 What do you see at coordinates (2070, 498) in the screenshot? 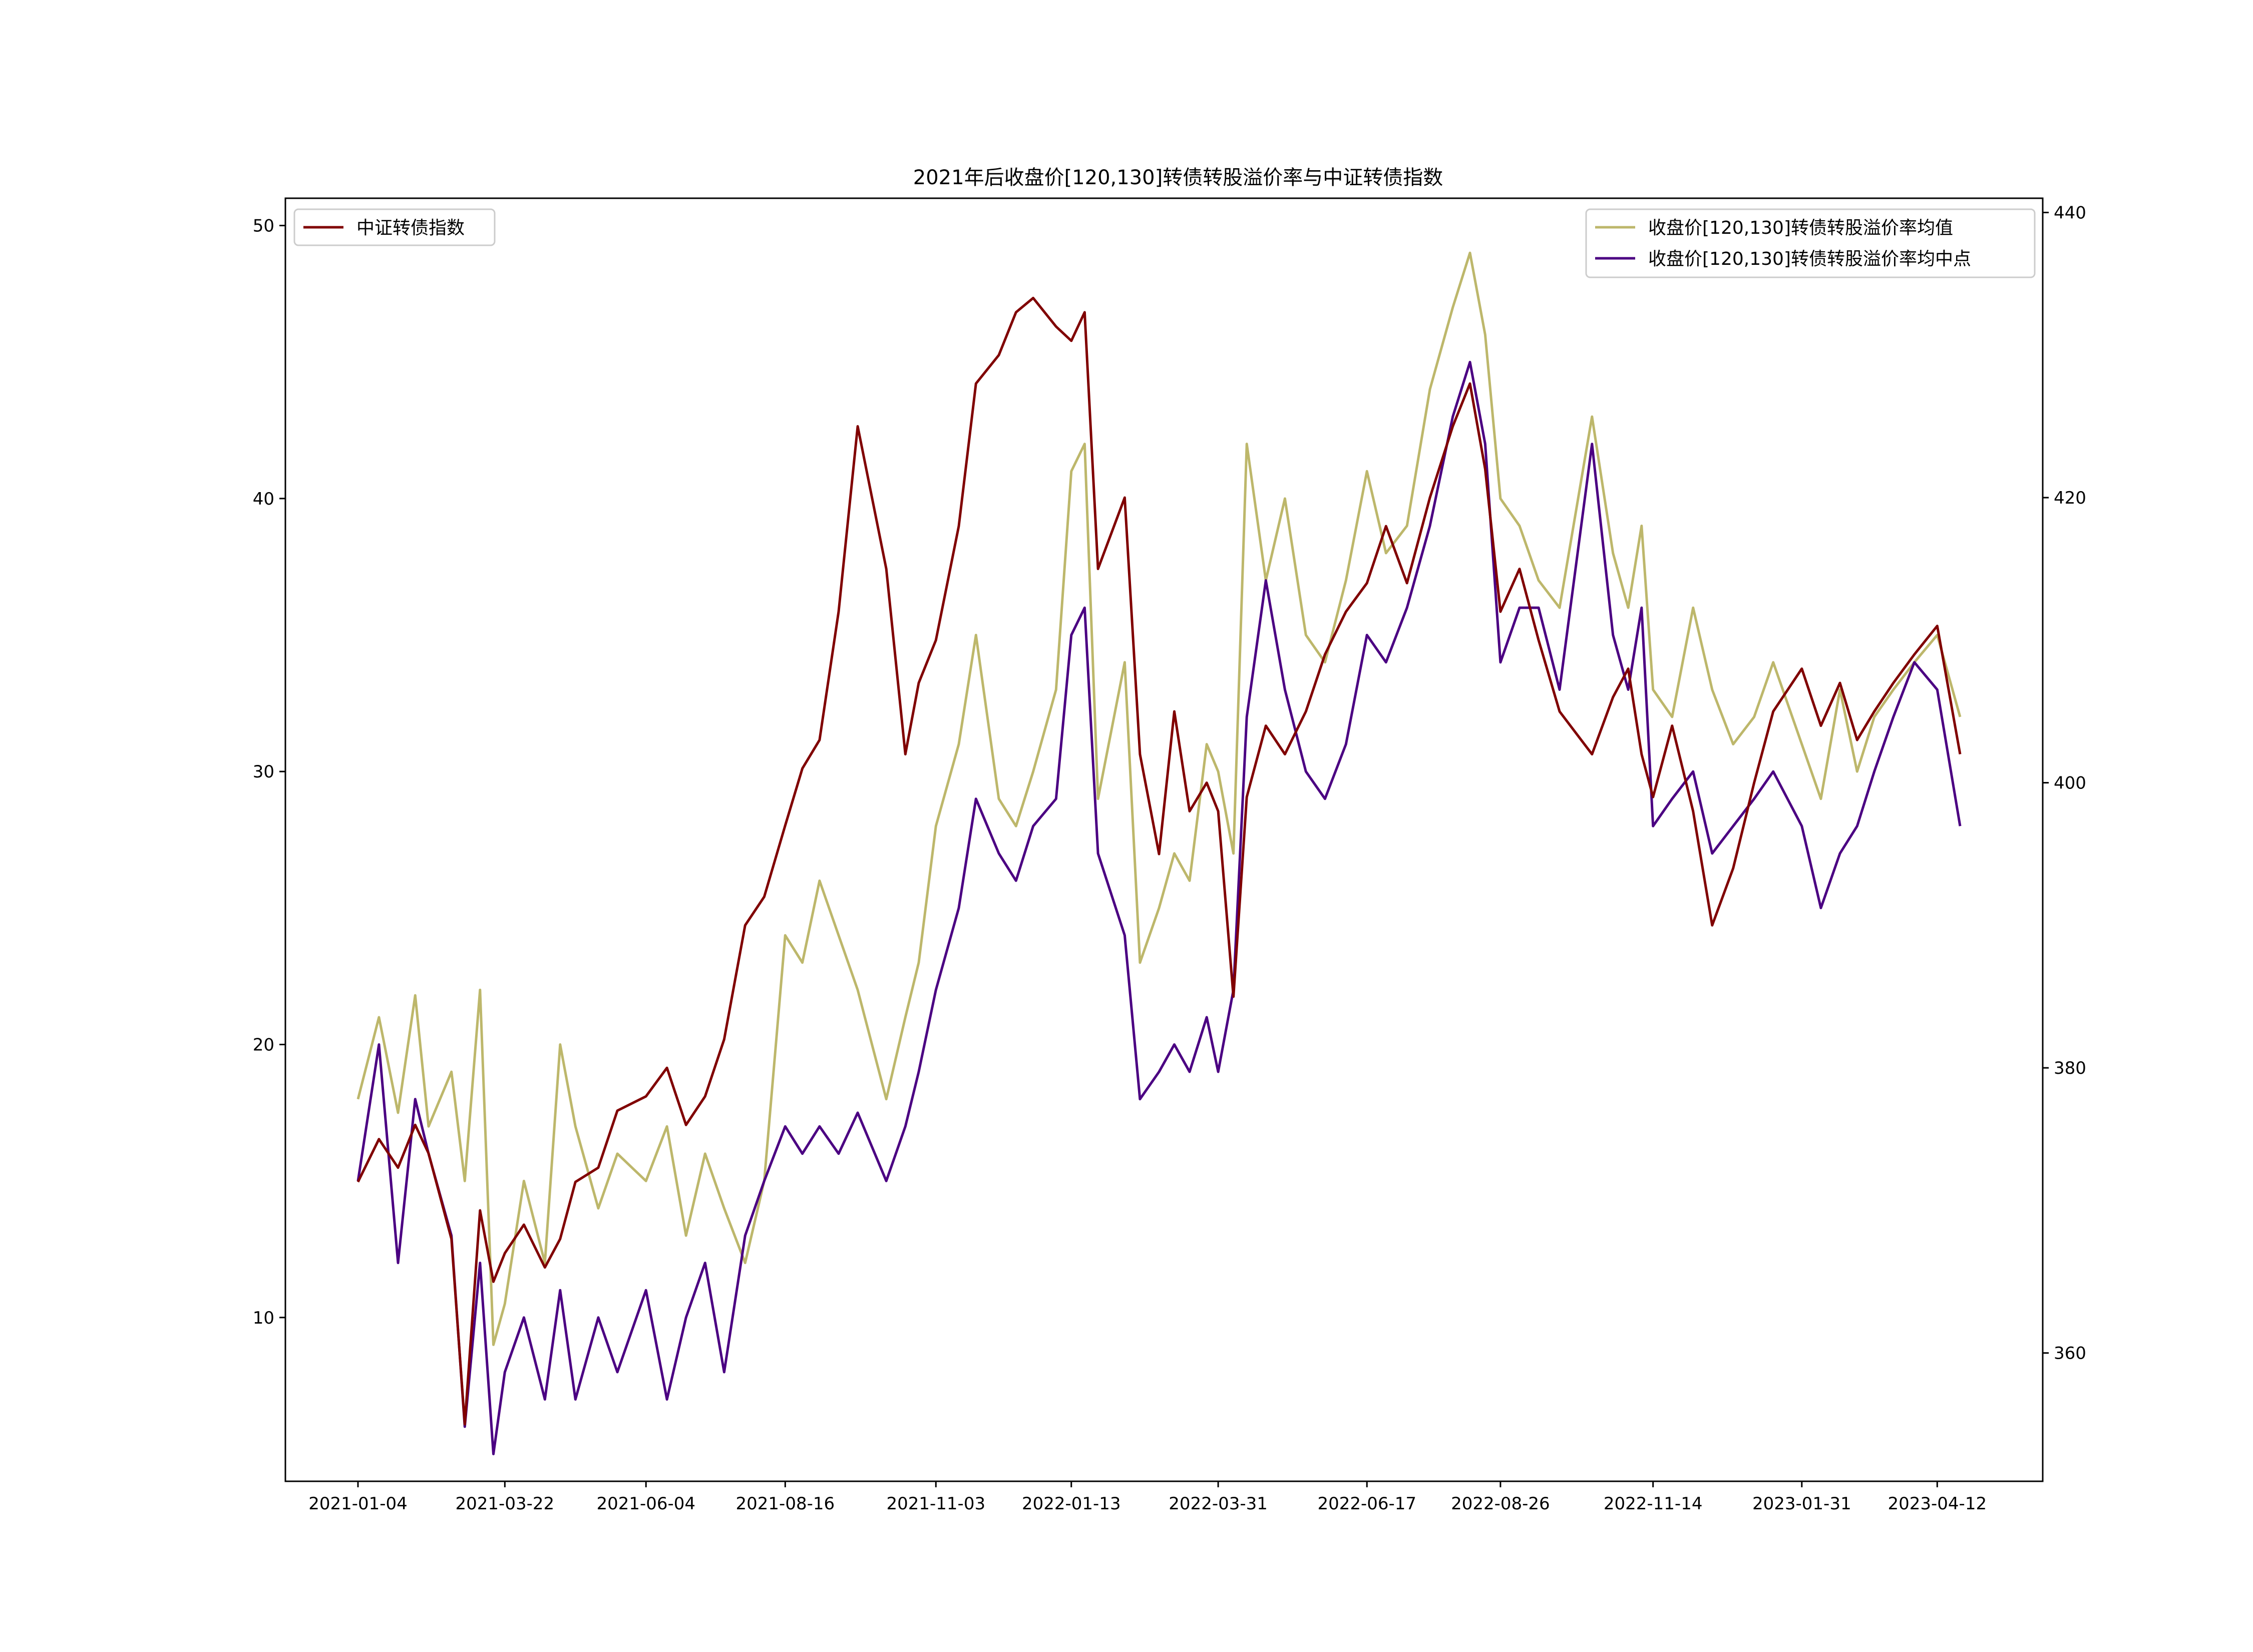
I see `y-right-tick-label: 420` at bounding box center [2070, 498].